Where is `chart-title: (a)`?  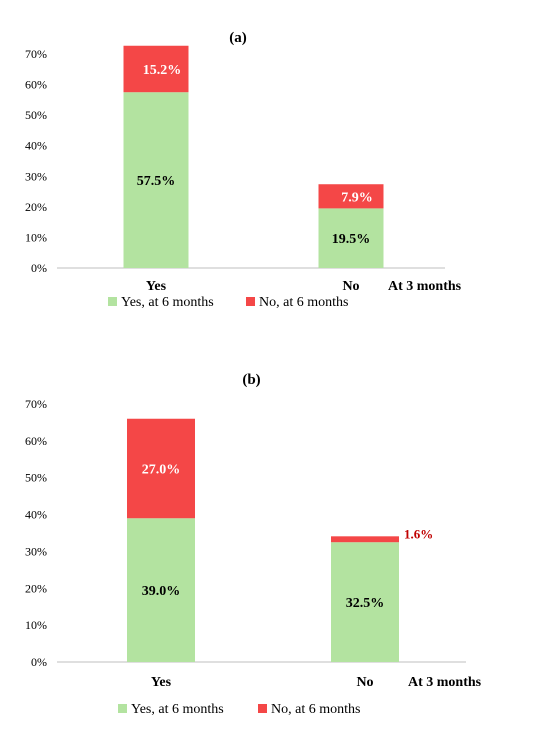 chart-title: (a) is located at coordinates (238, 38).